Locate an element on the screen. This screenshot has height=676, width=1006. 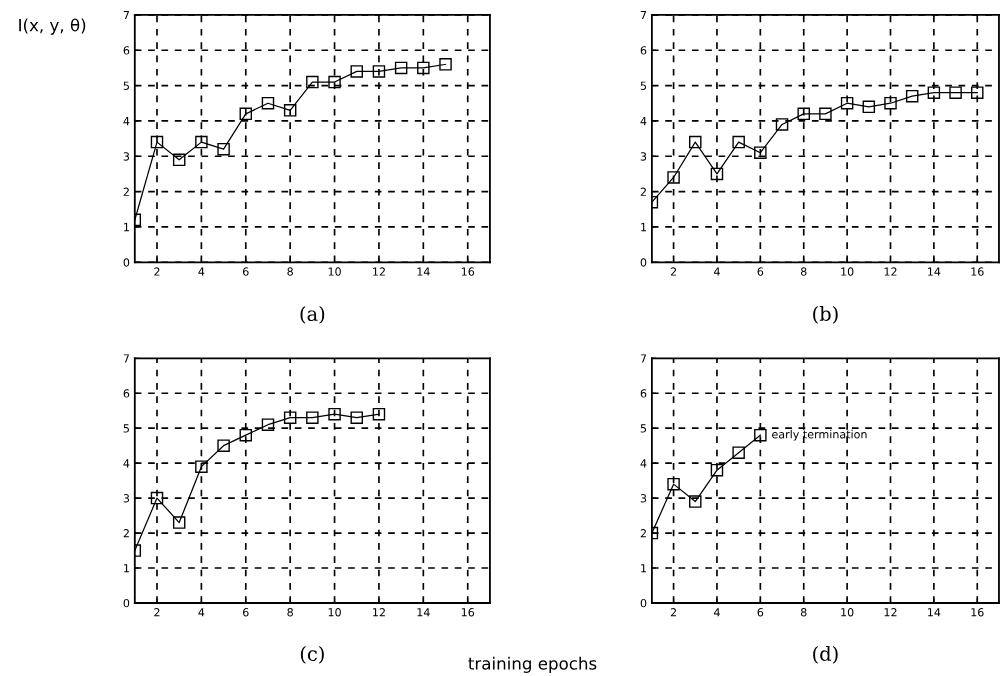
text: (d) is located at coordinates (825, 654).